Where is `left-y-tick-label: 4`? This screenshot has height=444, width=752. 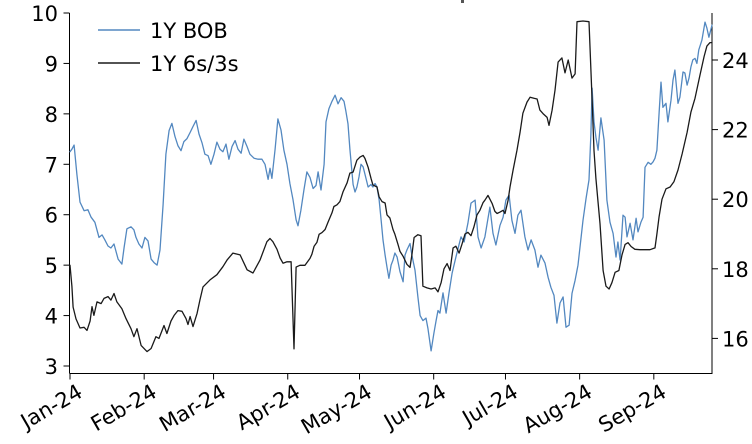 left-y-tick-label: 4 is located at coordinates (51, 317).